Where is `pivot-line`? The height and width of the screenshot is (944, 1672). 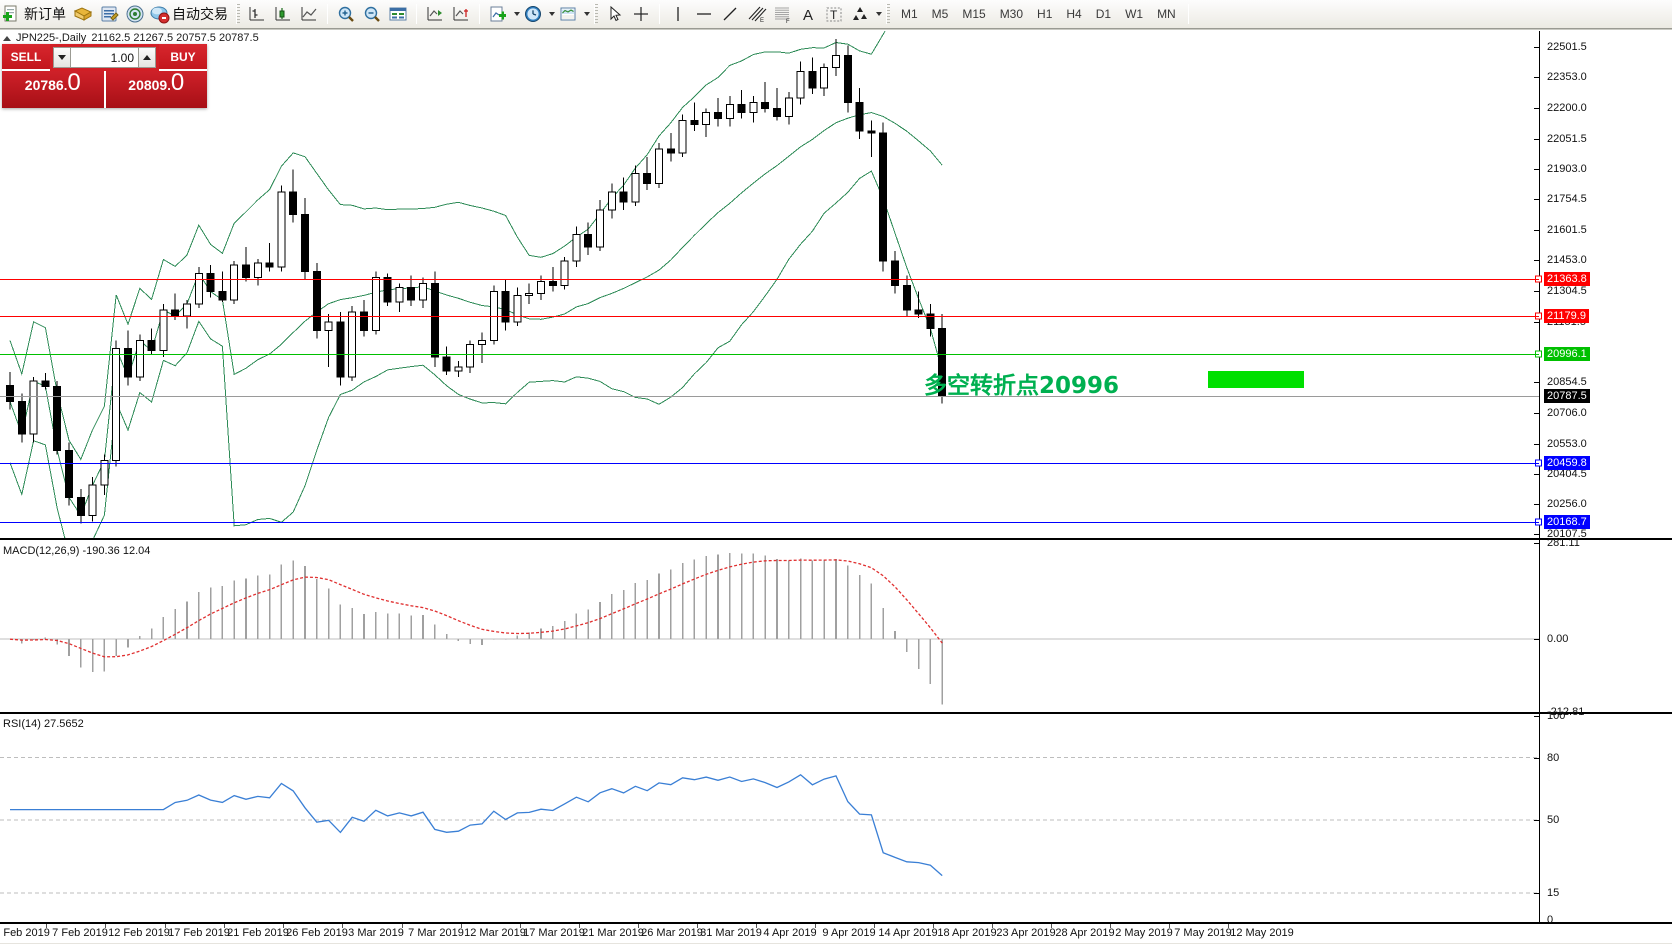 pivot-line is located at coordinates (769, 354).